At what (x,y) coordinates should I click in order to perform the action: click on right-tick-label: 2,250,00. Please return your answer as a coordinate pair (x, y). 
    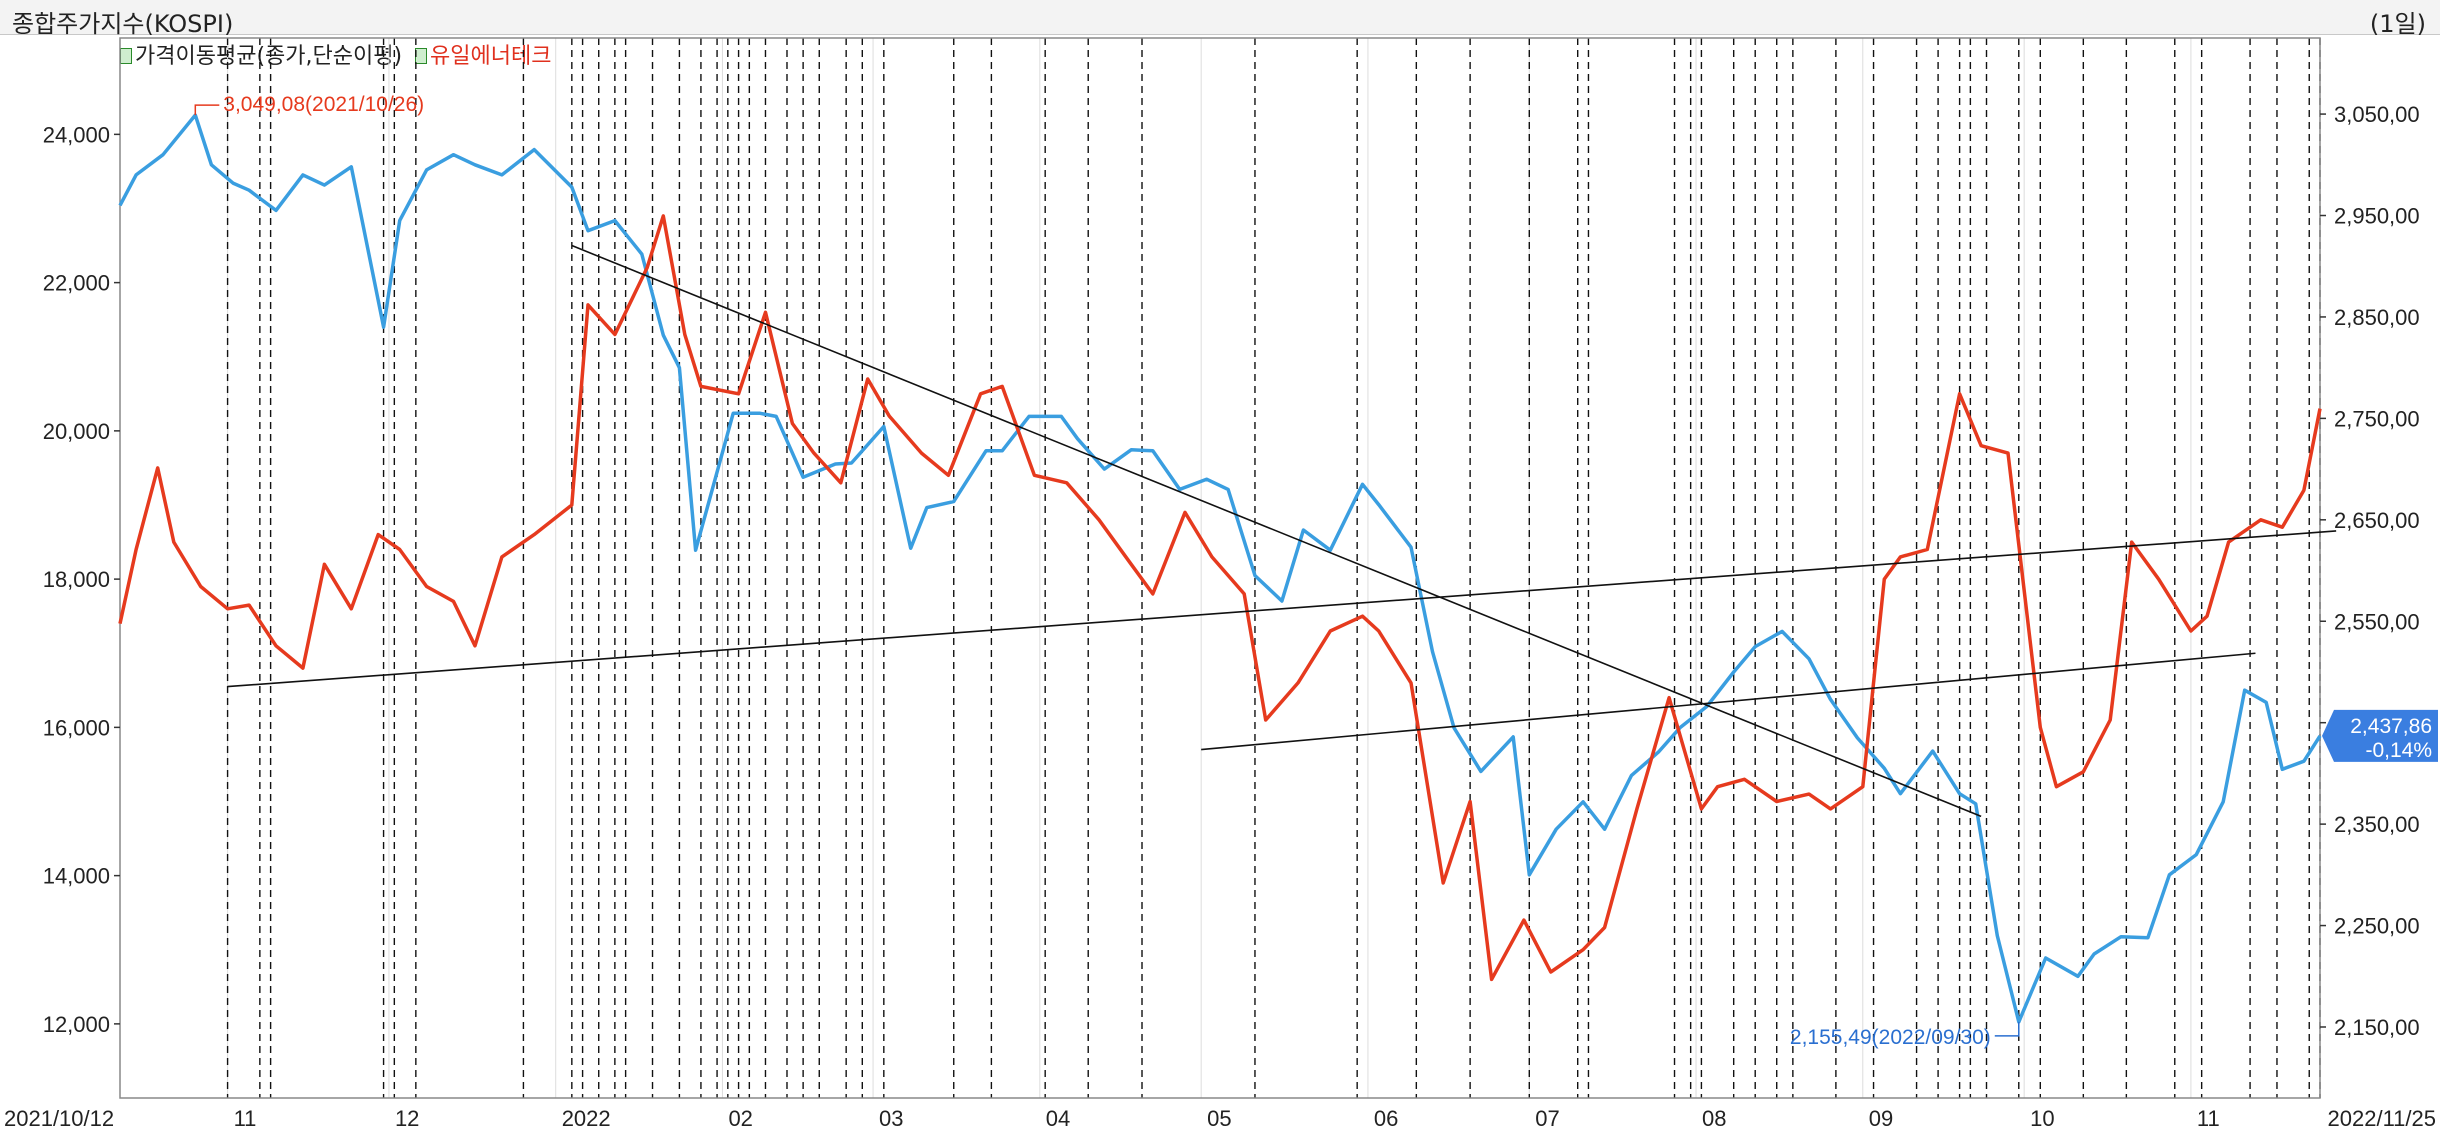
    Looking at the image, I should click on (2377, 926).